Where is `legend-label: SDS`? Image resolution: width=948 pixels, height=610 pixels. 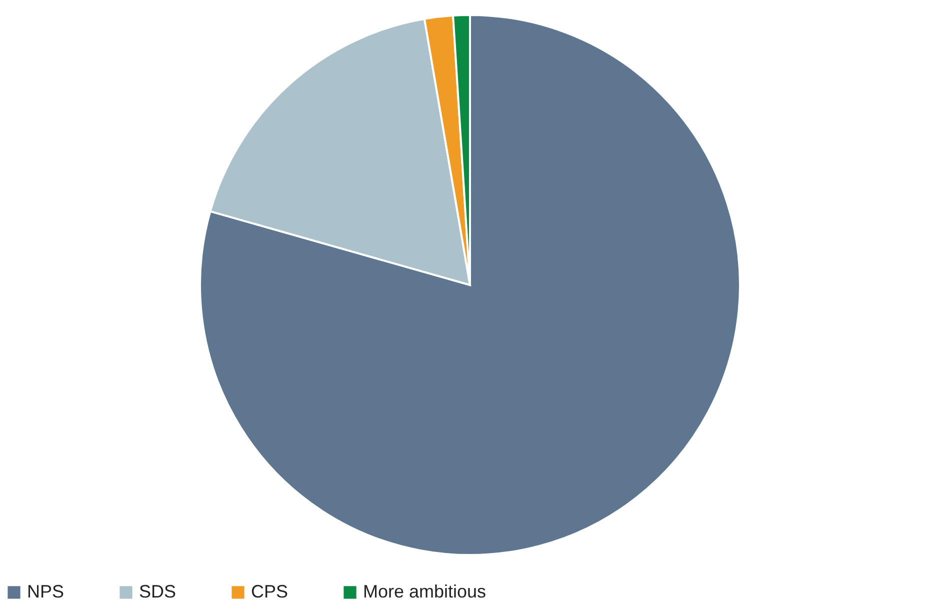 legend-label: SDS is located at coordinates (157, 591).